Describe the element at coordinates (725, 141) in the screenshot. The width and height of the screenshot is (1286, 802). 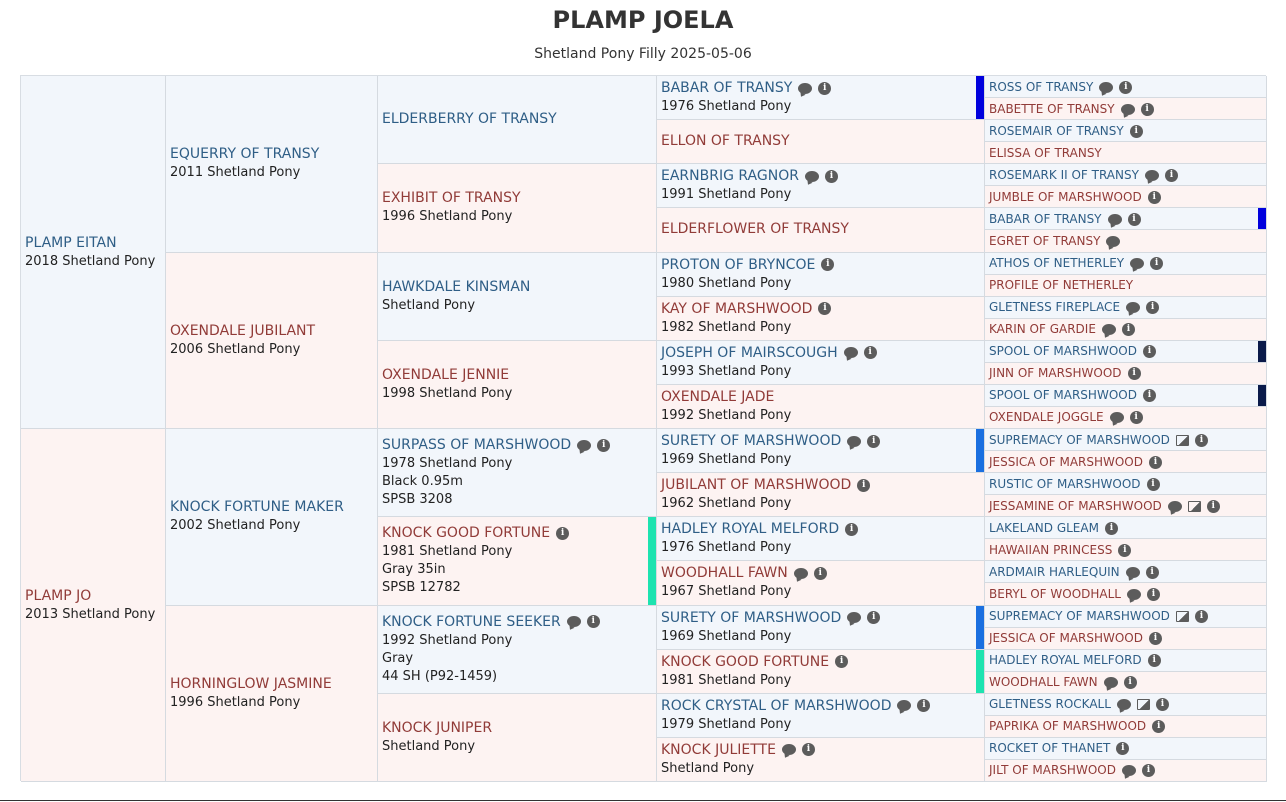
I see `horse-name-link: ELLON OF TRANSY` at that location.